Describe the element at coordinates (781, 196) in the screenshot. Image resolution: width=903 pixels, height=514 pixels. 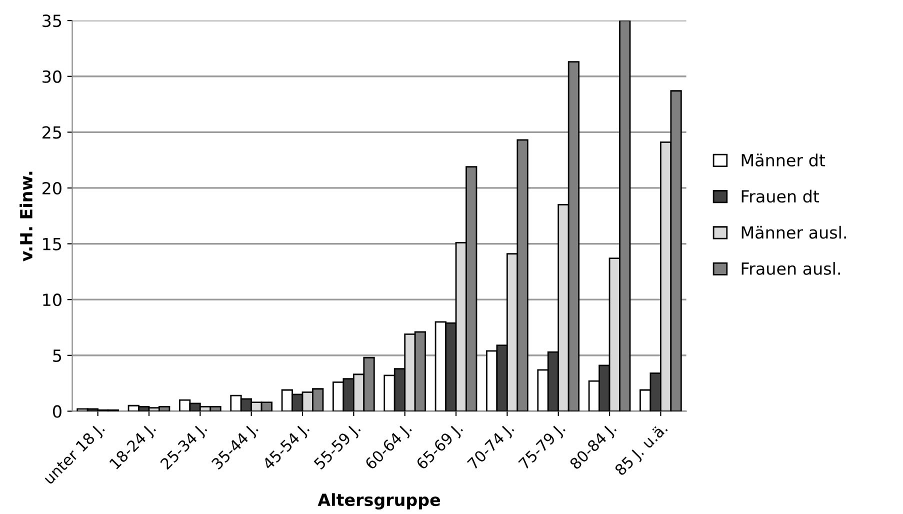
I see `legend-label: Frauen dt` at that location.